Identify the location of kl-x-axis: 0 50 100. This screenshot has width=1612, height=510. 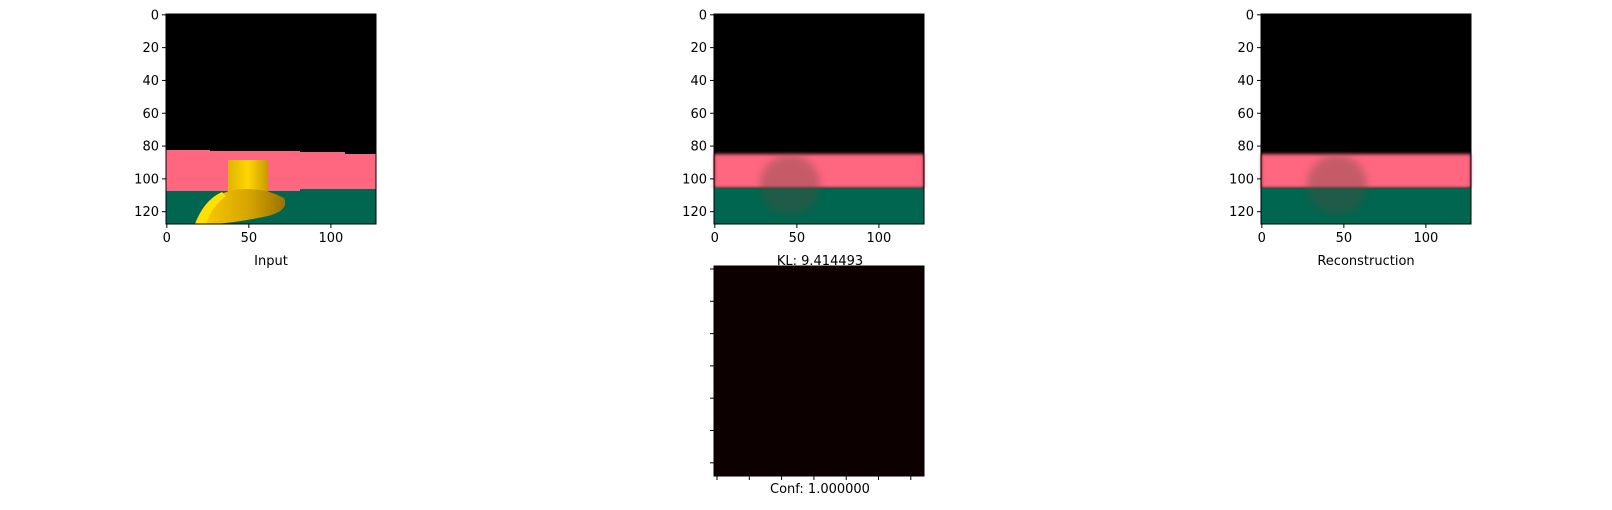
(801, 235).